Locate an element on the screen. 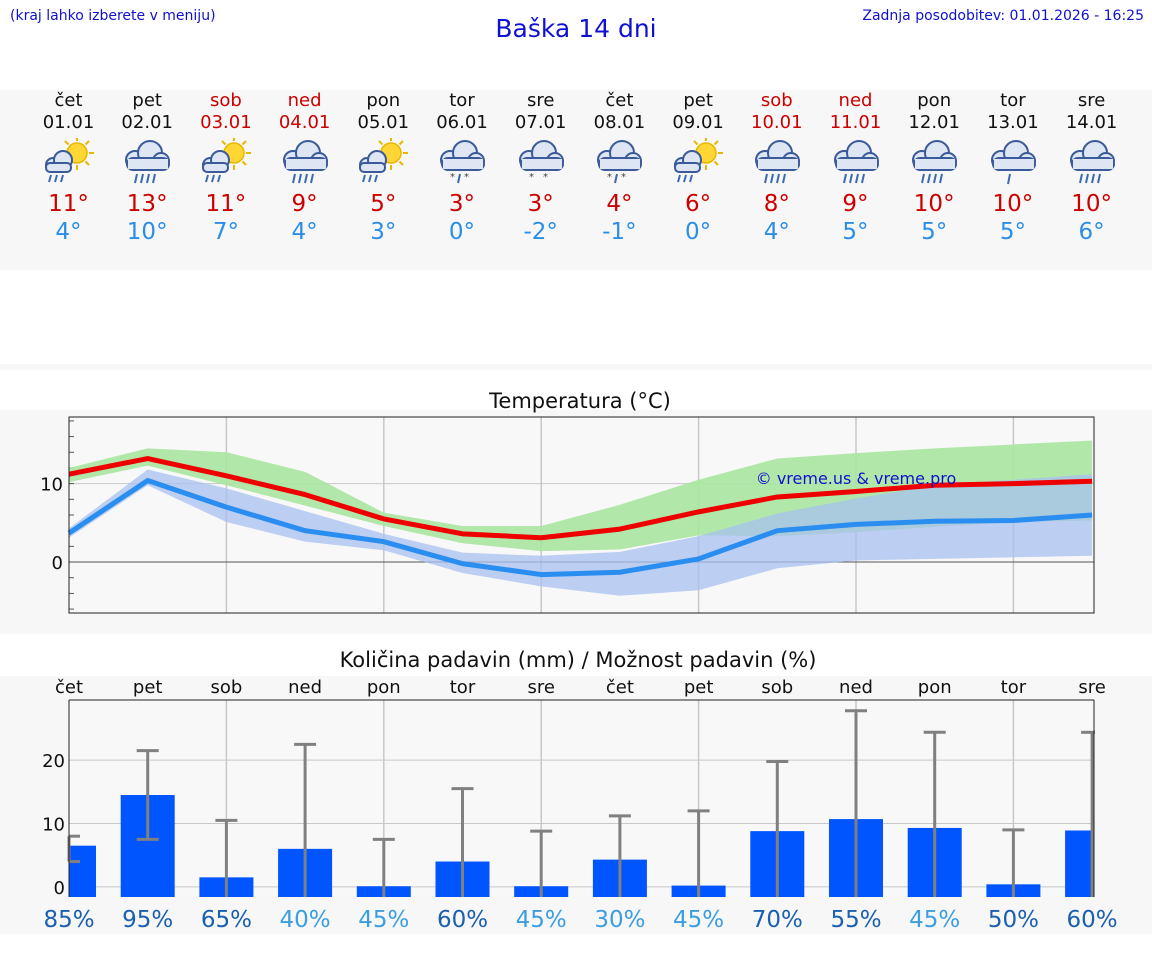 This screenshot has width=1152, height=975. day-column: ned 11.01 9° 5° is located at coordinates (856, 168).